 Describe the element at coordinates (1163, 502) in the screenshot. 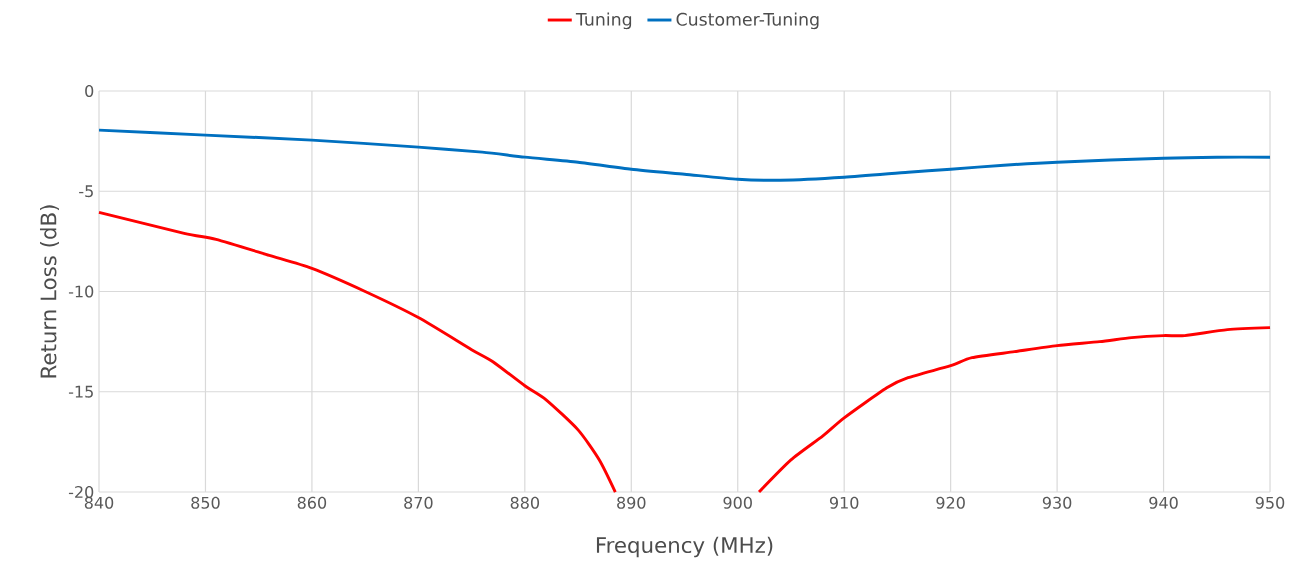

I see `x-tick-label: 940` at that location.